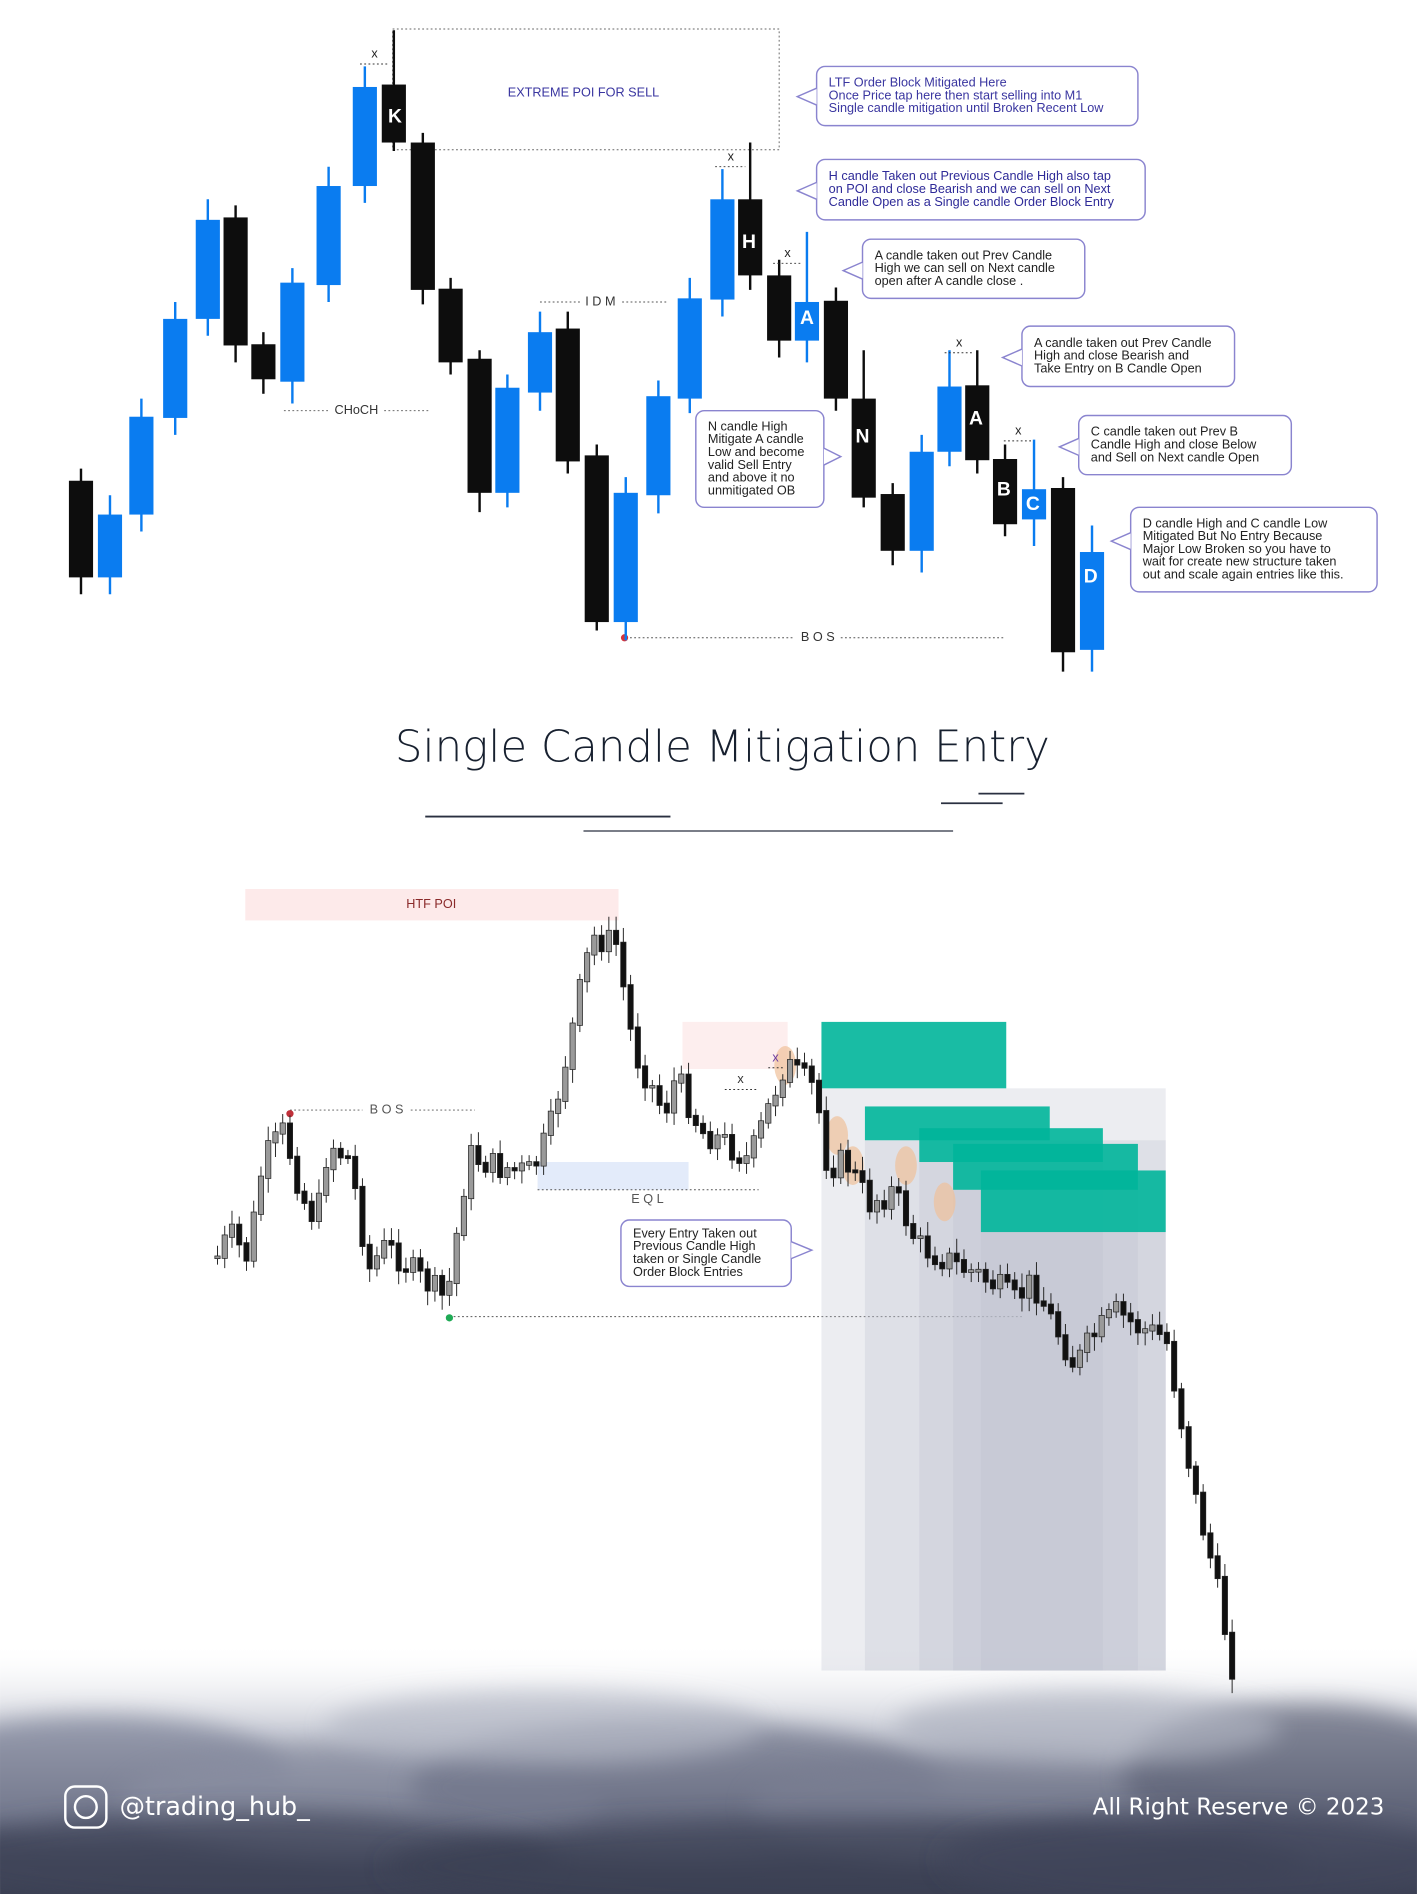 The height and width of the screenshot is (1894, 1417). Describe the element at coordinates (1091, 576) in the screenshot. I see `candle-label: D` at that location.